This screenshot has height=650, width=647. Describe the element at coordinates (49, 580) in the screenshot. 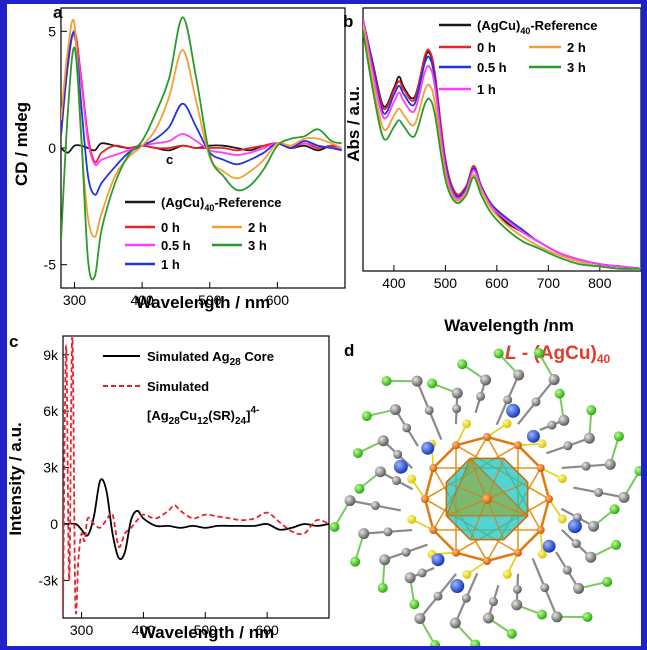

I see `y-tick-label: -3k` at that location.